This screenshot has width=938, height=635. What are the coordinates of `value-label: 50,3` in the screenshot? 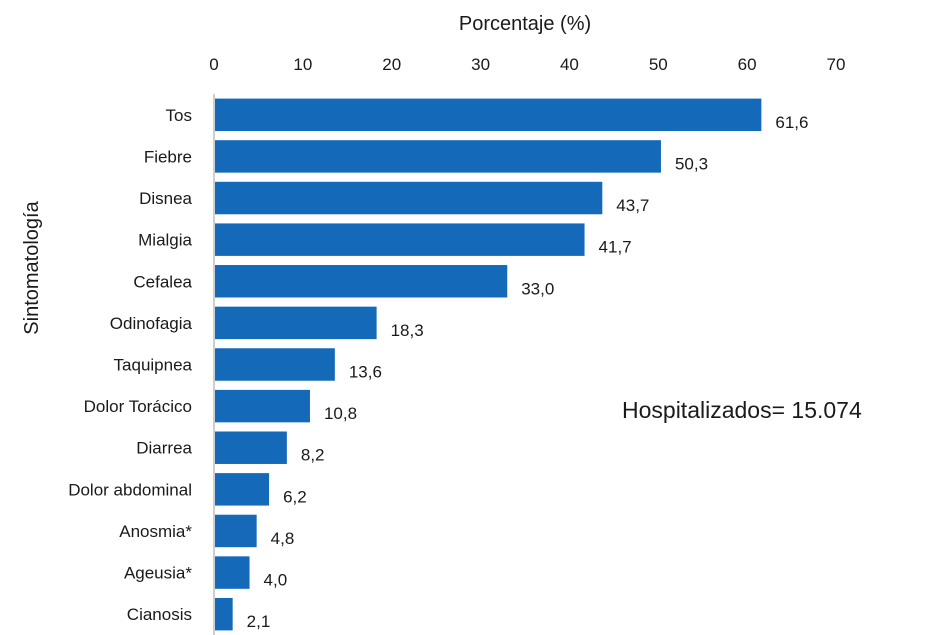 It's located at (691, 163).